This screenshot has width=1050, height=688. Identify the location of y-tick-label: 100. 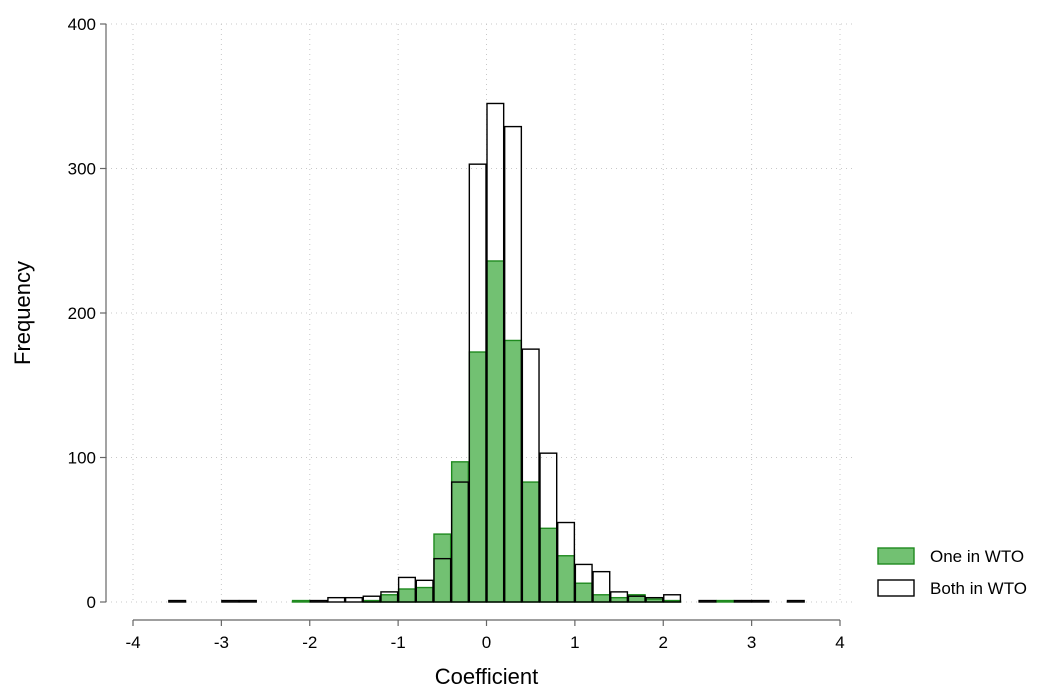
(82, 458).